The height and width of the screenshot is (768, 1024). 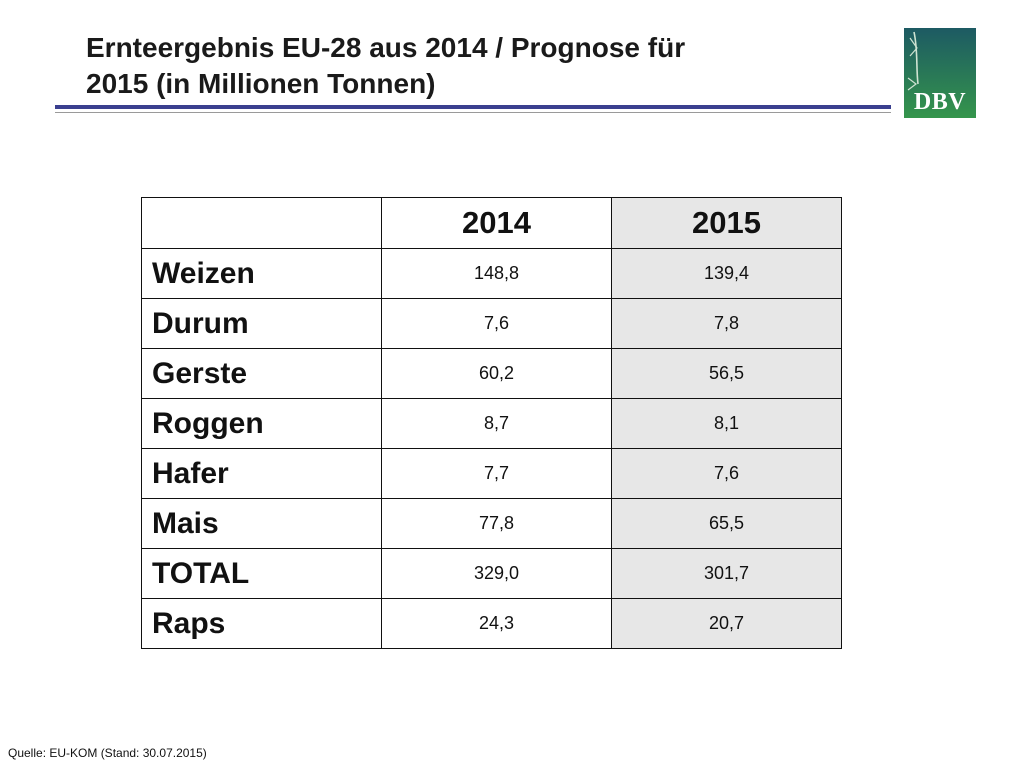 I want to click on dbv-logo-graphic, so click(x=940, y=73).